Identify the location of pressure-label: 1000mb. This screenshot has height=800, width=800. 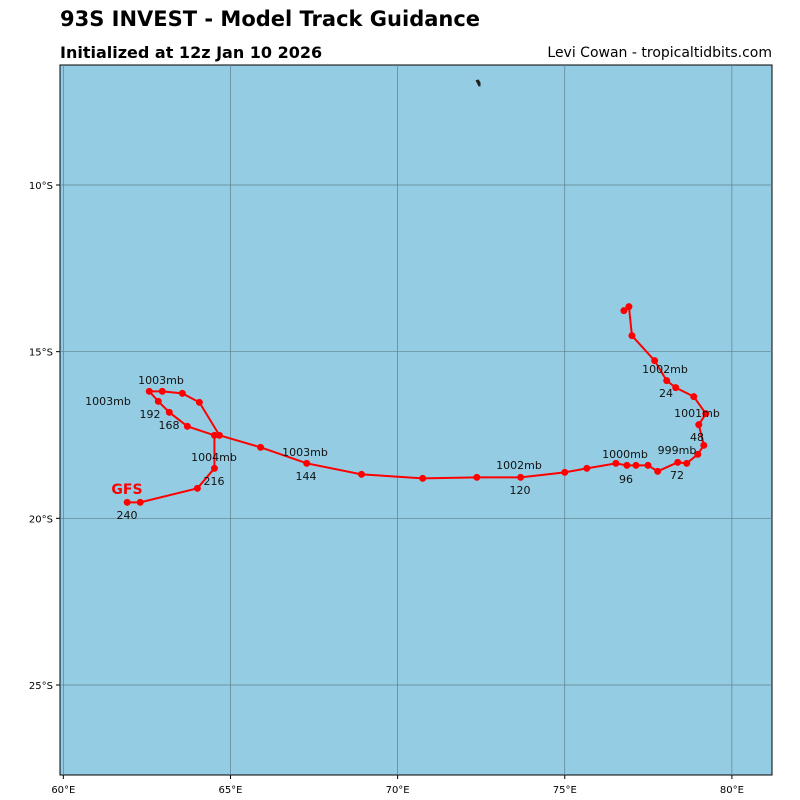
(625, 454).